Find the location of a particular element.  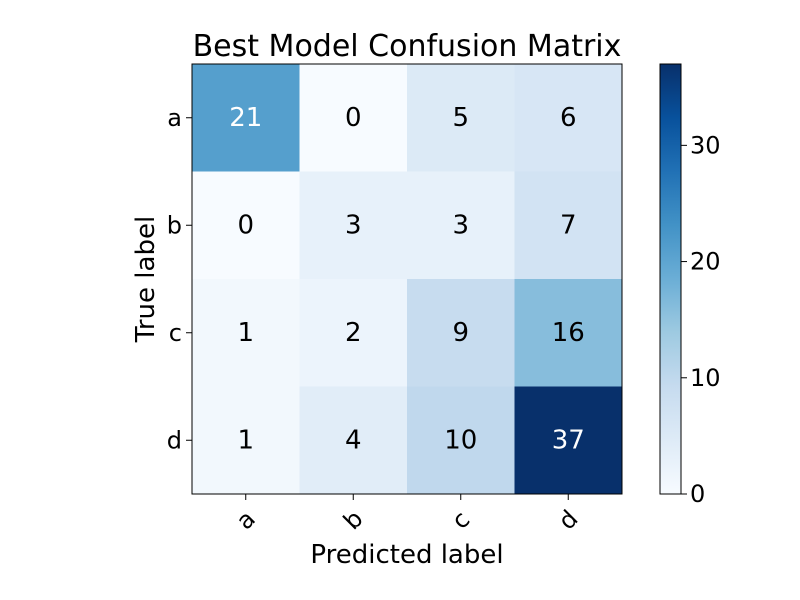

cell-value-label: 9 is located at coordinates (460, 333).